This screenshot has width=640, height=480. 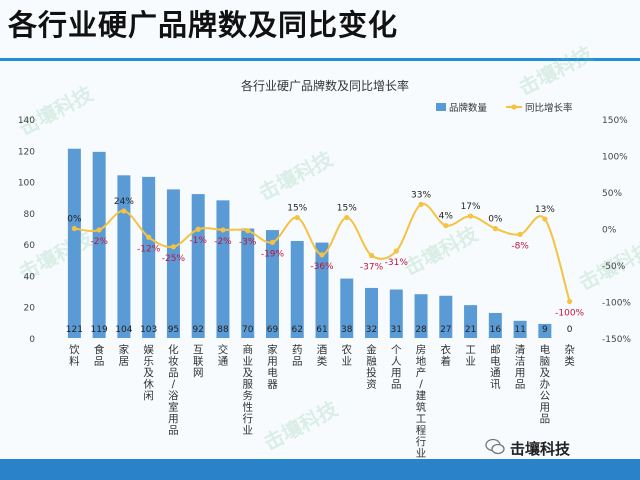 What do you see at coordinates (30, 309) in the screenshot?
I see `y-tick-label: 20` at bounding box center [30, 309].